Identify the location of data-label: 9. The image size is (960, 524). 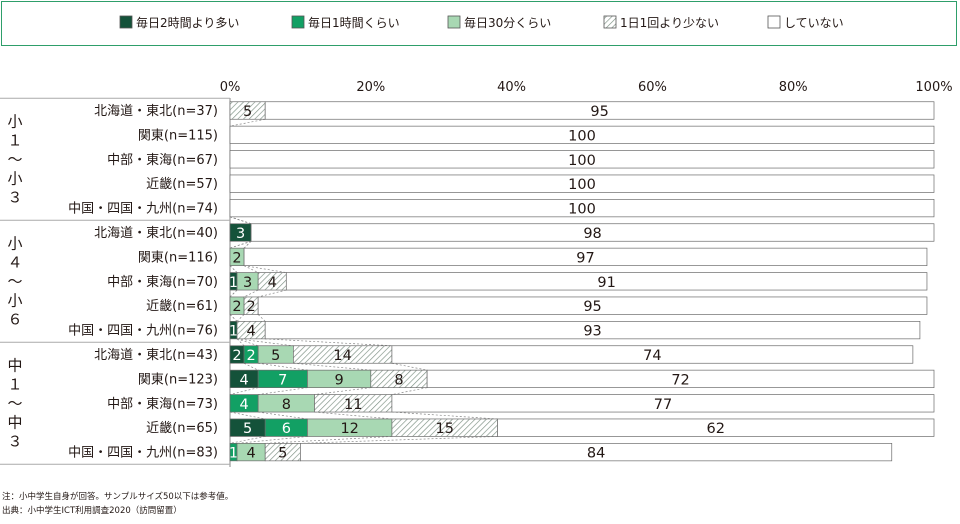
(339, 380).